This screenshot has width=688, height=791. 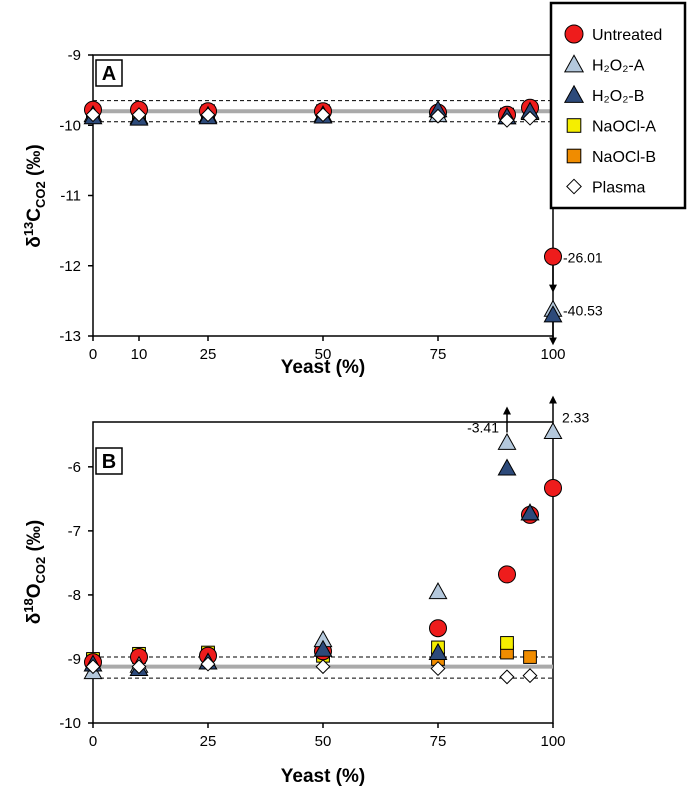 I want to click on legend-label-h2o2b: H₂O₂-B, so click(x=618, y=96).